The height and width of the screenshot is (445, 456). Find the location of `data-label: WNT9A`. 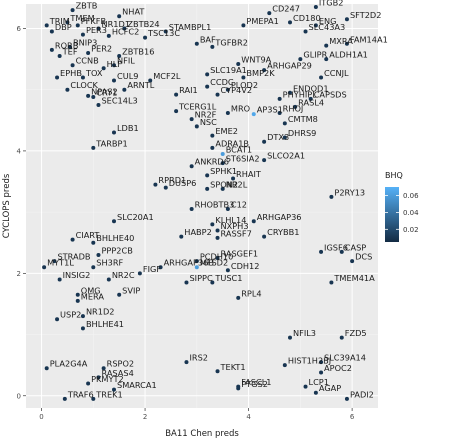

data-label: WNT9A is located at coordinates (256, 59).